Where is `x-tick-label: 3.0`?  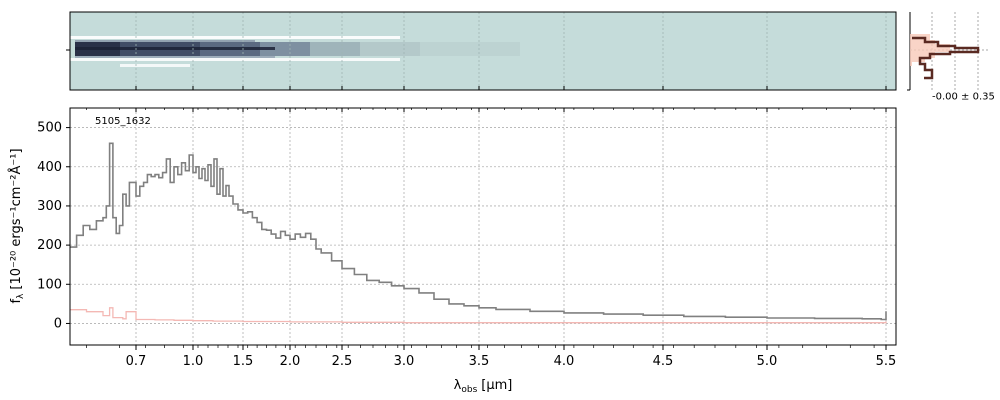 x-tick-label: 3.0 is located at coordinates (404, 361).